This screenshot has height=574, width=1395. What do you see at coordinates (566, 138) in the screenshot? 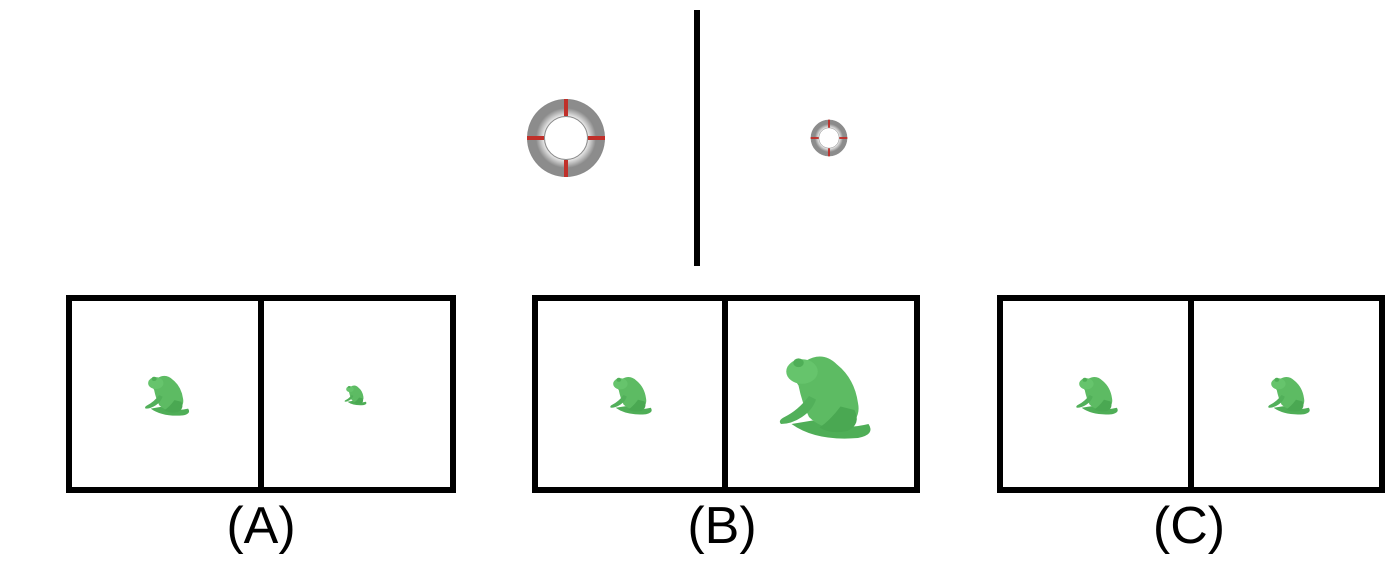
I see `torus-icon-left` at bounding box center [566, 138].